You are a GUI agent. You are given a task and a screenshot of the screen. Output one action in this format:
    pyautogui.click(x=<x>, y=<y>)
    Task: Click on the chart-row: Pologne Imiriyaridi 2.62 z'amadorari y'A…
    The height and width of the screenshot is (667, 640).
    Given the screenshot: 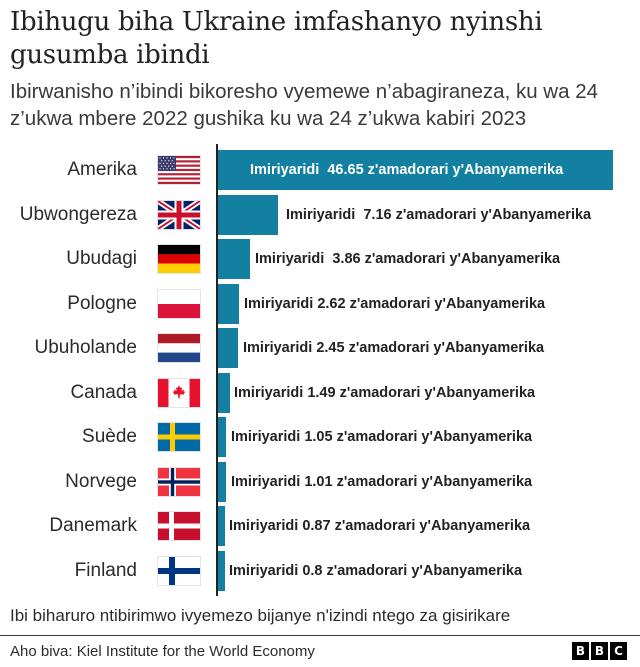 What is the action you would take?
    pyautogui.click(x=320, y=303)
    